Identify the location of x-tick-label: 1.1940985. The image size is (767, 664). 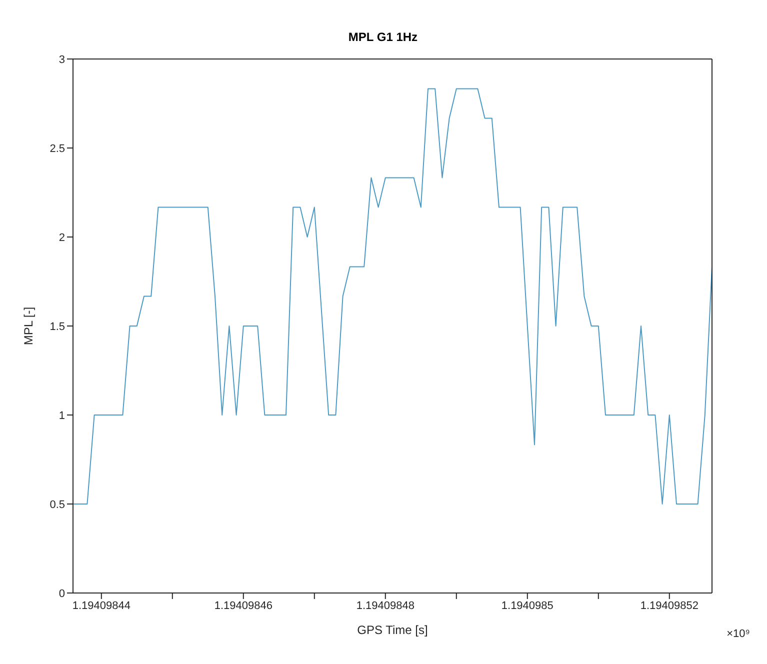
(527, 606).